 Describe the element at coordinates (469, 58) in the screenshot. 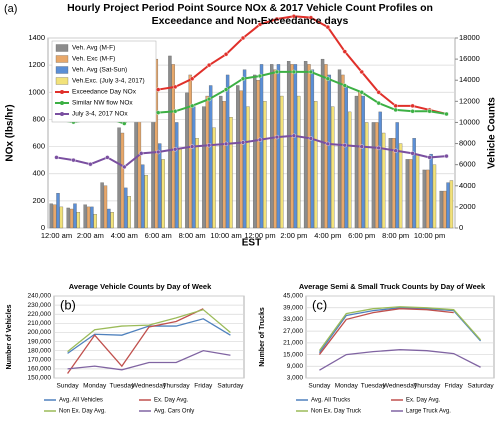

I see `y2-tick-label: 16000` at that location.